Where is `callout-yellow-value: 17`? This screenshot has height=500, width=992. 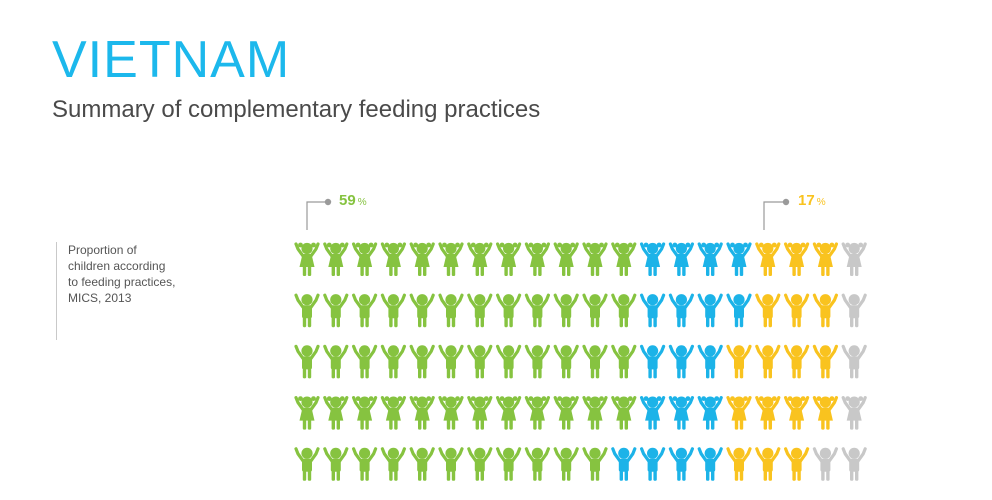
callout-yellow-value: 17 is located at coordinates (806, 200).